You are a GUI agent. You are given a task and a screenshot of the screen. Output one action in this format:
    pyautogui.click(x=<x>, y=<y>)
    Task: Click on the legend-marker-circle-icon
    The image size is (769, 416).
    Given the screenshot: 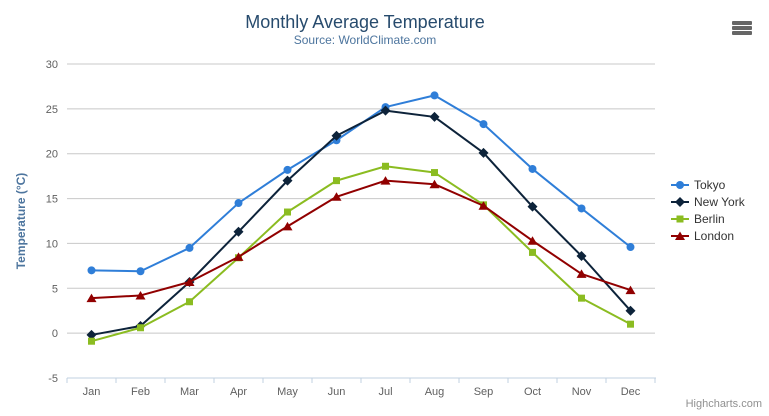 What is the action you would take?
    pyautogui.click(x=680, y=184)
    